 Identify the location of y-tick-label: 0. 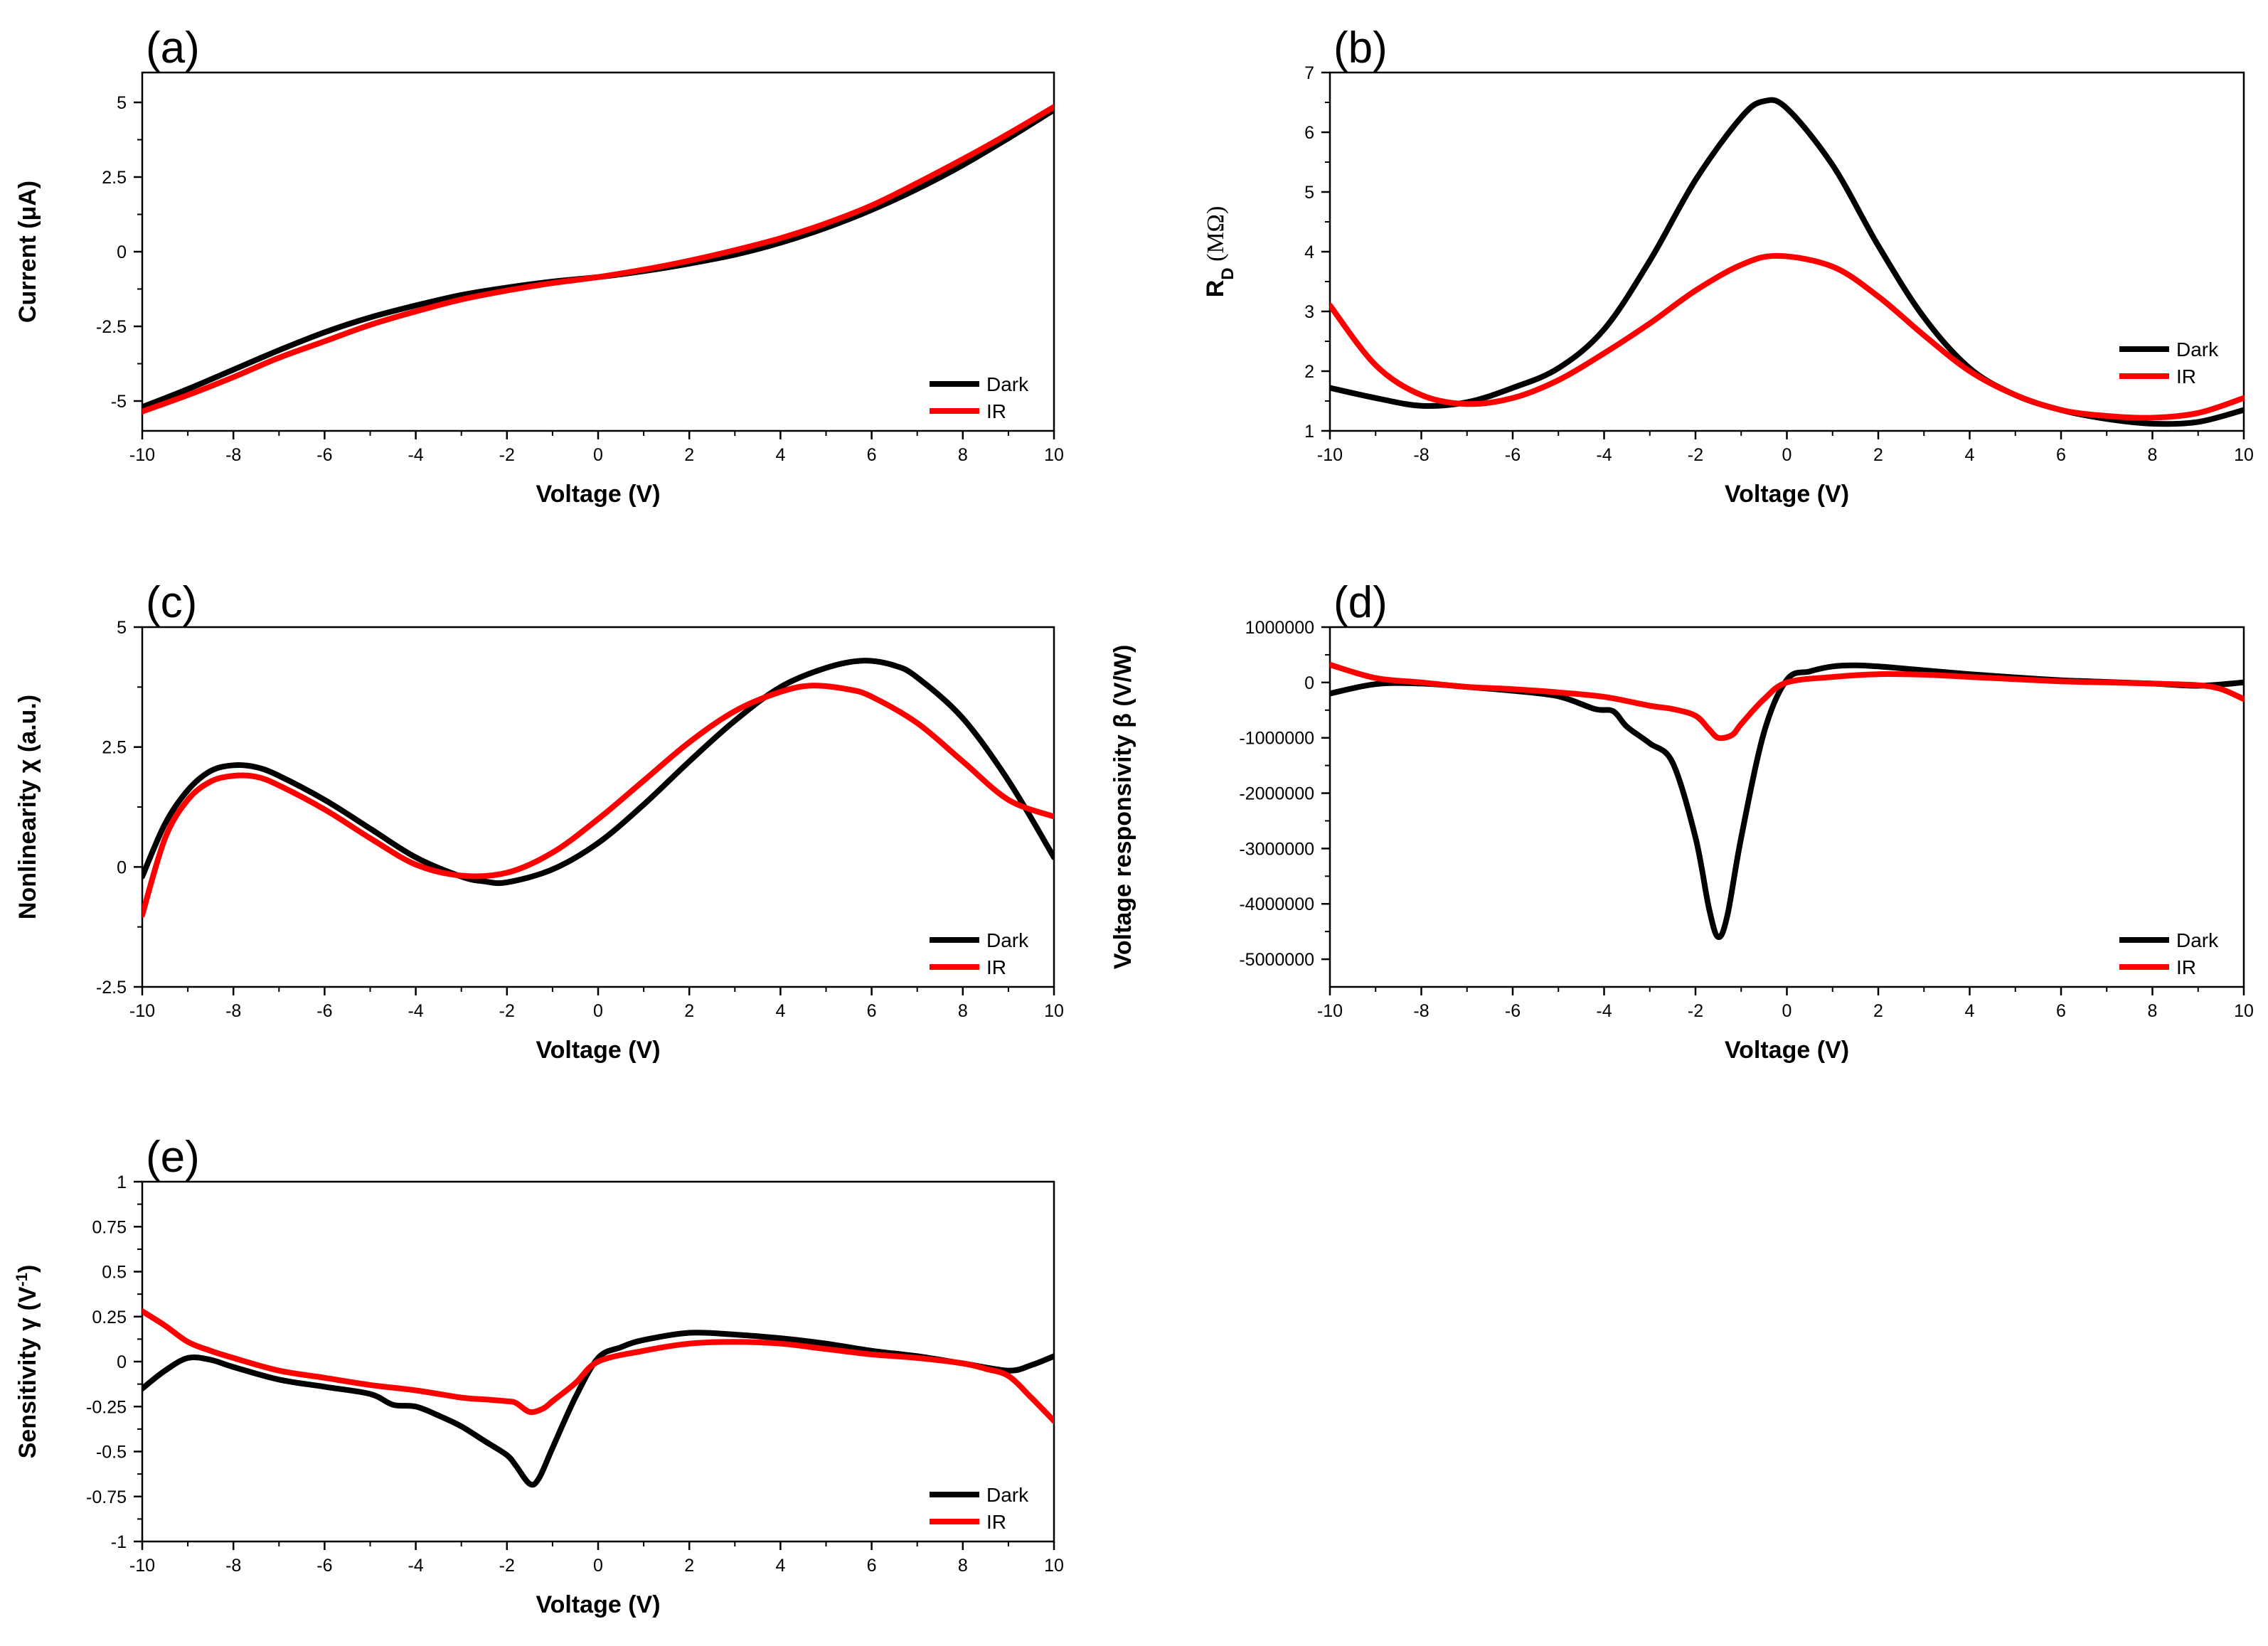
(122, 867).